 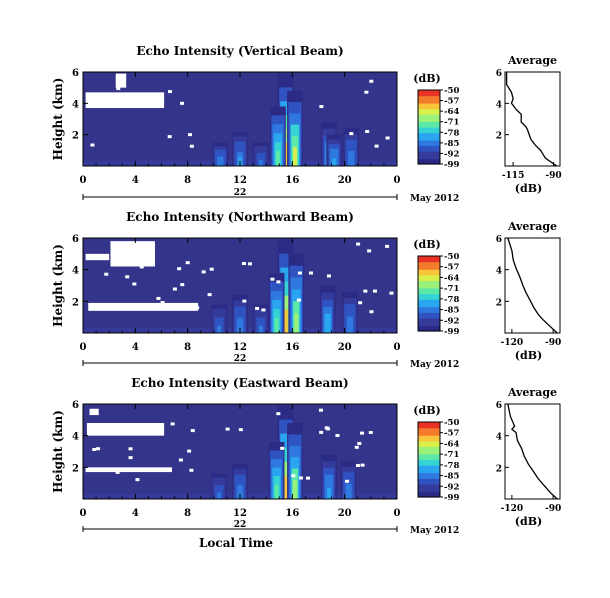 What do you see at coordinates (451, 466) in the screenshot?
I see `colorbar-tick-label: -78` at bounding box center [451, 466].